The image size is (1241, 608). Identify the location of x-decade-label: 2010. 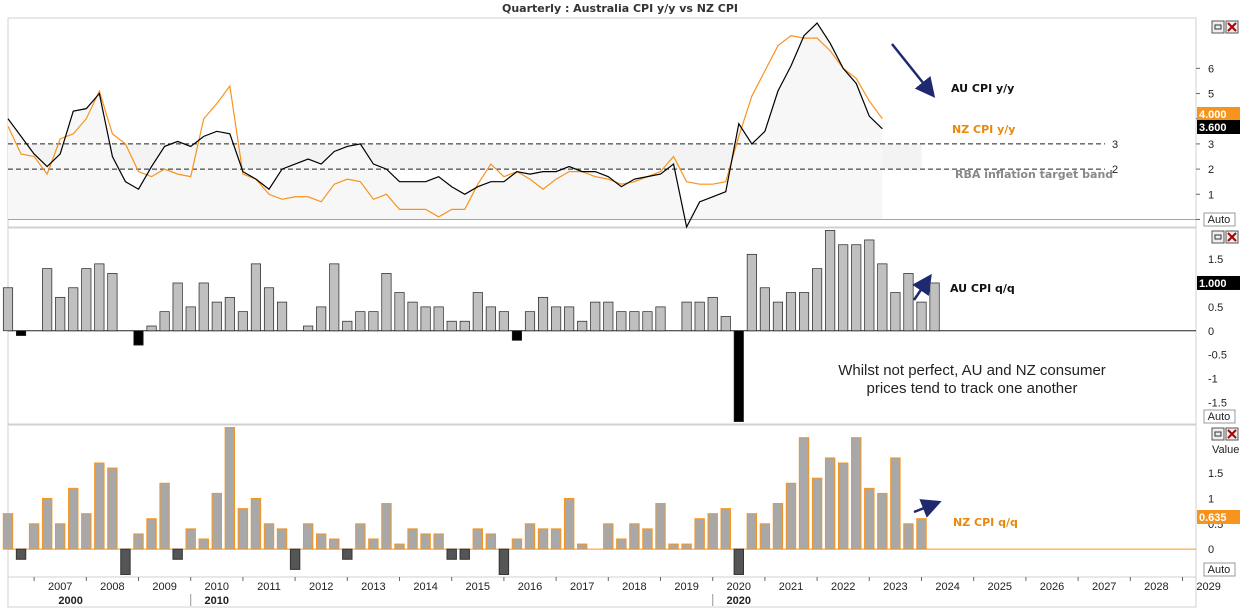
(217, 601).